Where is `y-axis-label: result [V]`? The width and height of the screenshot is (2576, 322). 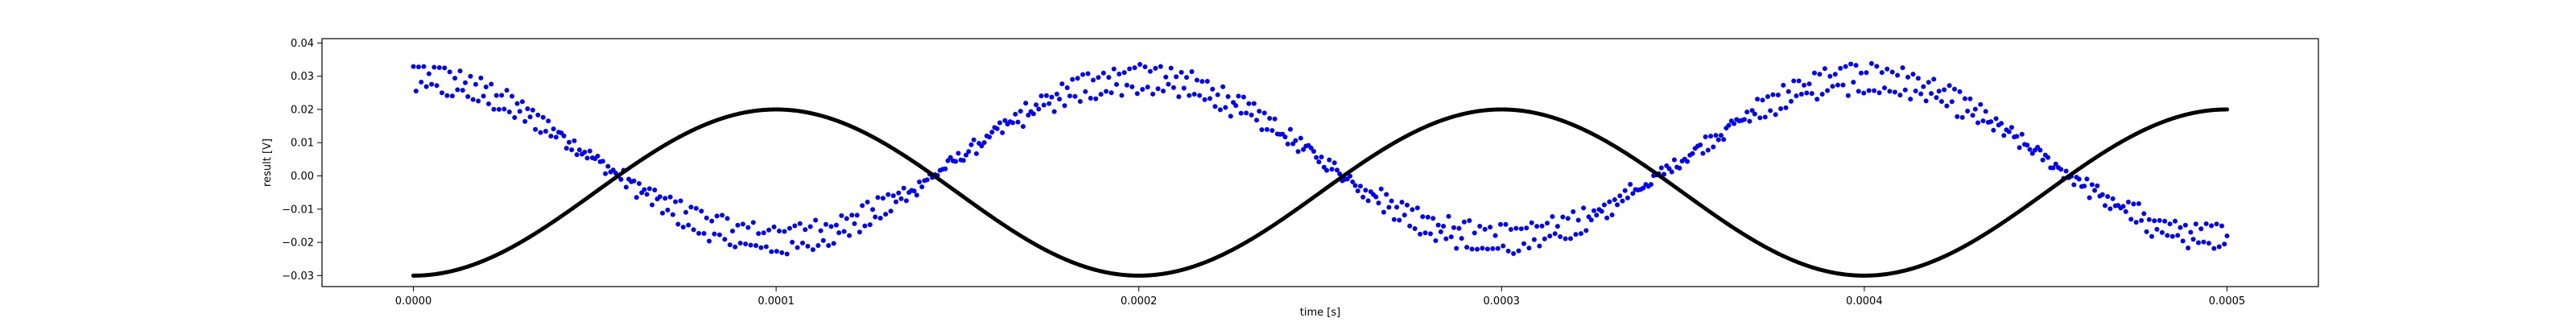 y-axis-label: result [V] is located at coordinates (268, 162).